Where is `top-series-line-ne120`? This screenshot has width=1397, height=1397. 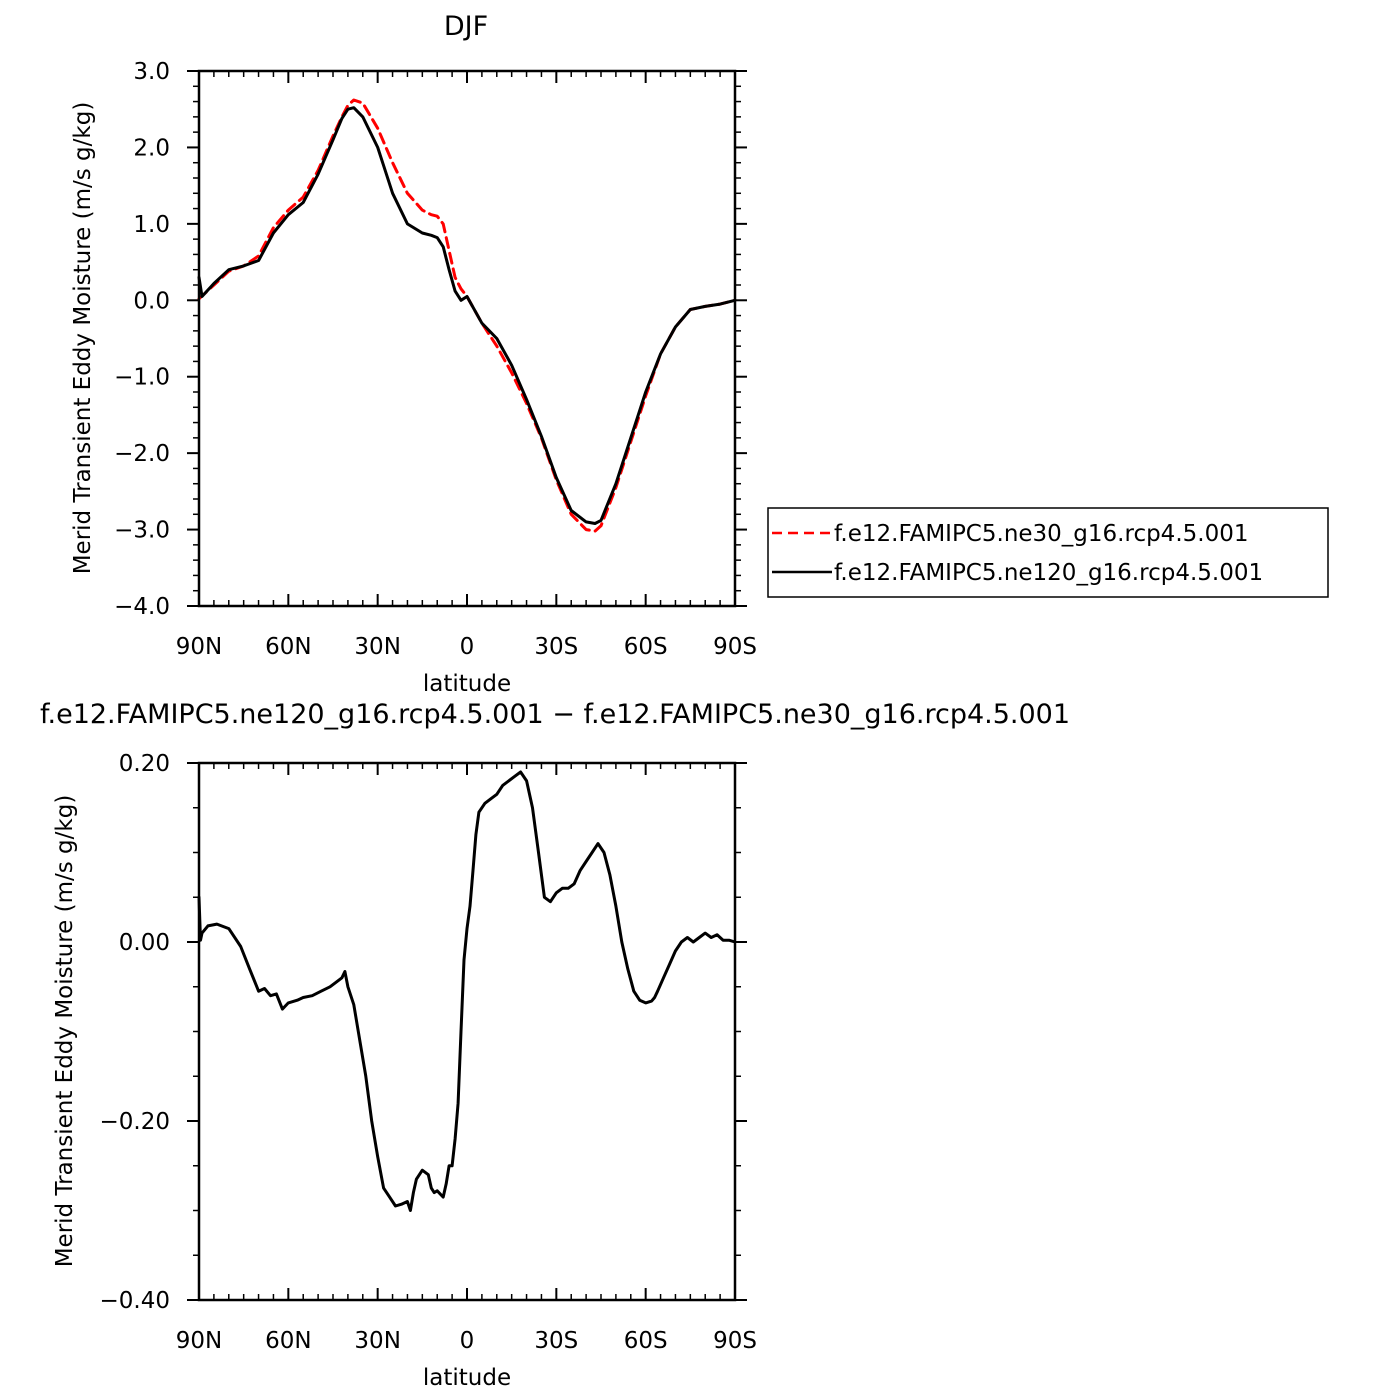
top-series-line-ne120 is located at coordinates (467, 315).